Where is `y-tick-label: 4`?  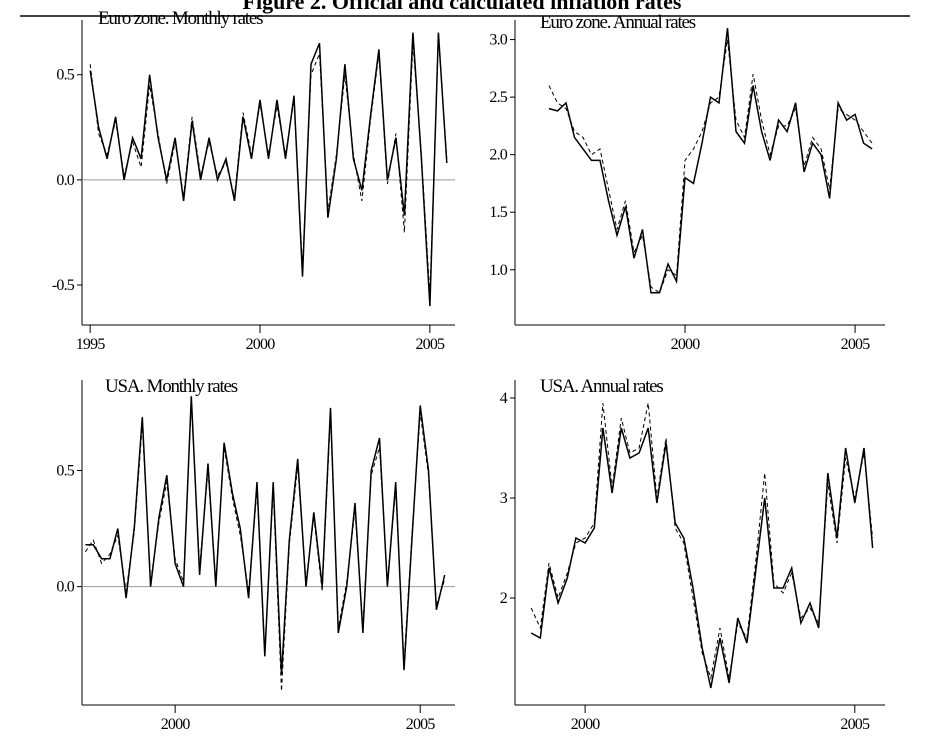
y-tick-label: 4 is located at coordinates (504, 398).